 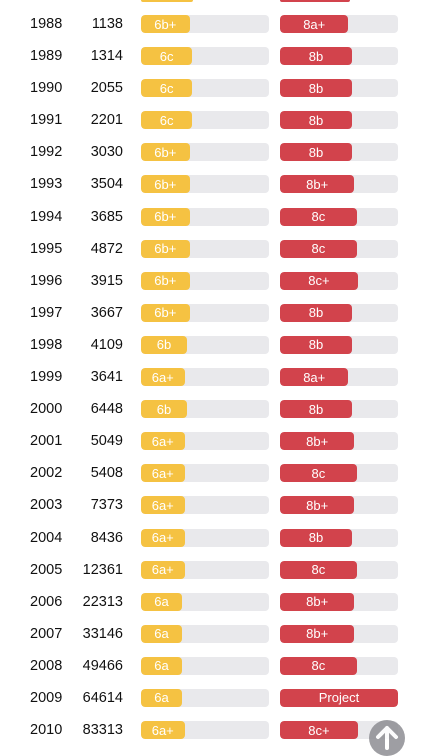 I want to click on year-label: 1991, so click(x=46, y=120).